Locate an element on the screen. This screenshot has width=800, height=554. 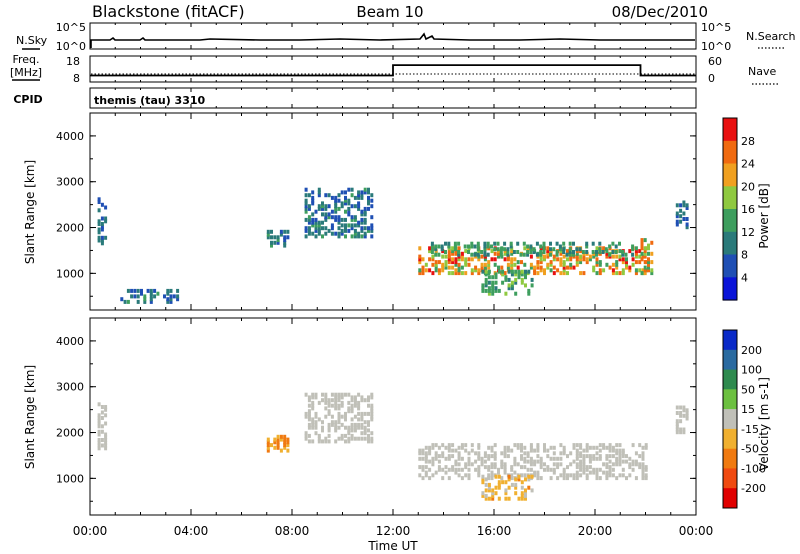
time-tick-label: 08:00 is located at coordinates (292, 531).